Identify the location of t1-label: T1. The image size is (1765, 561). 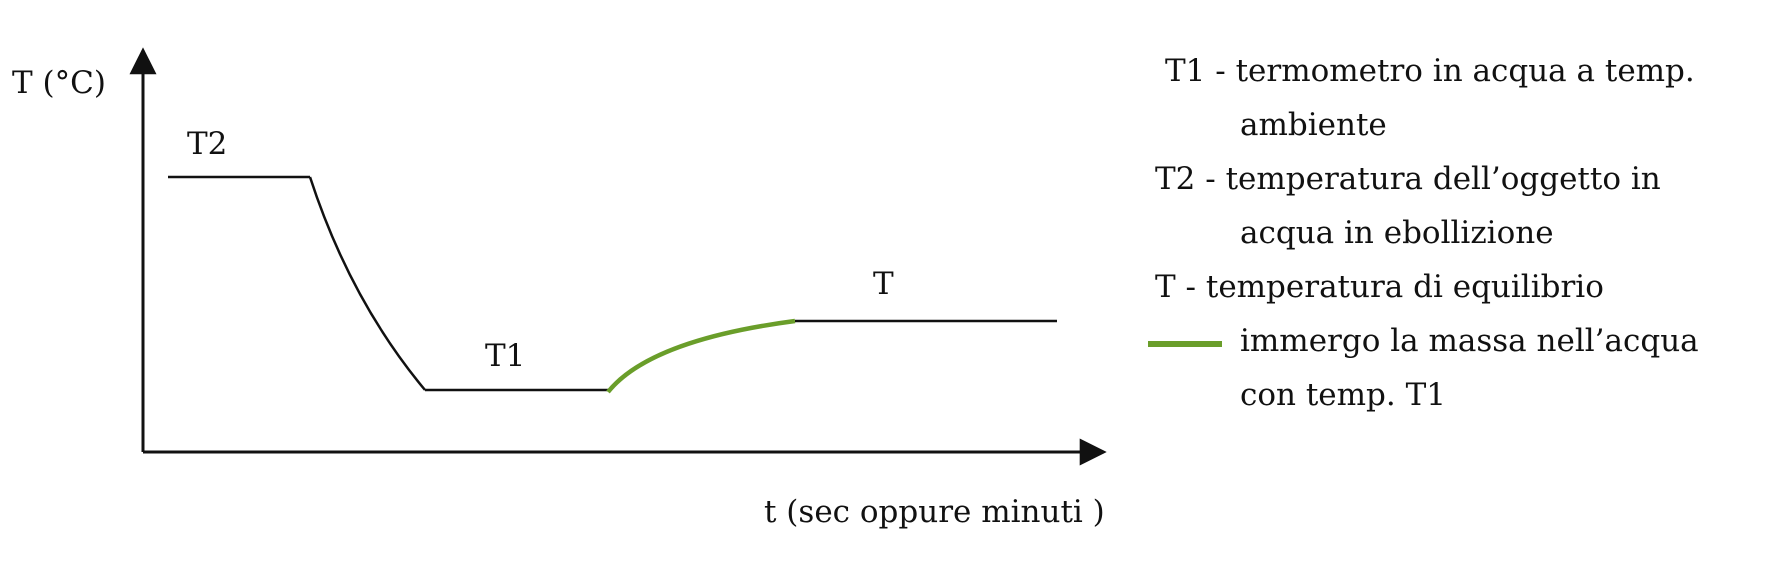
(505, 356).